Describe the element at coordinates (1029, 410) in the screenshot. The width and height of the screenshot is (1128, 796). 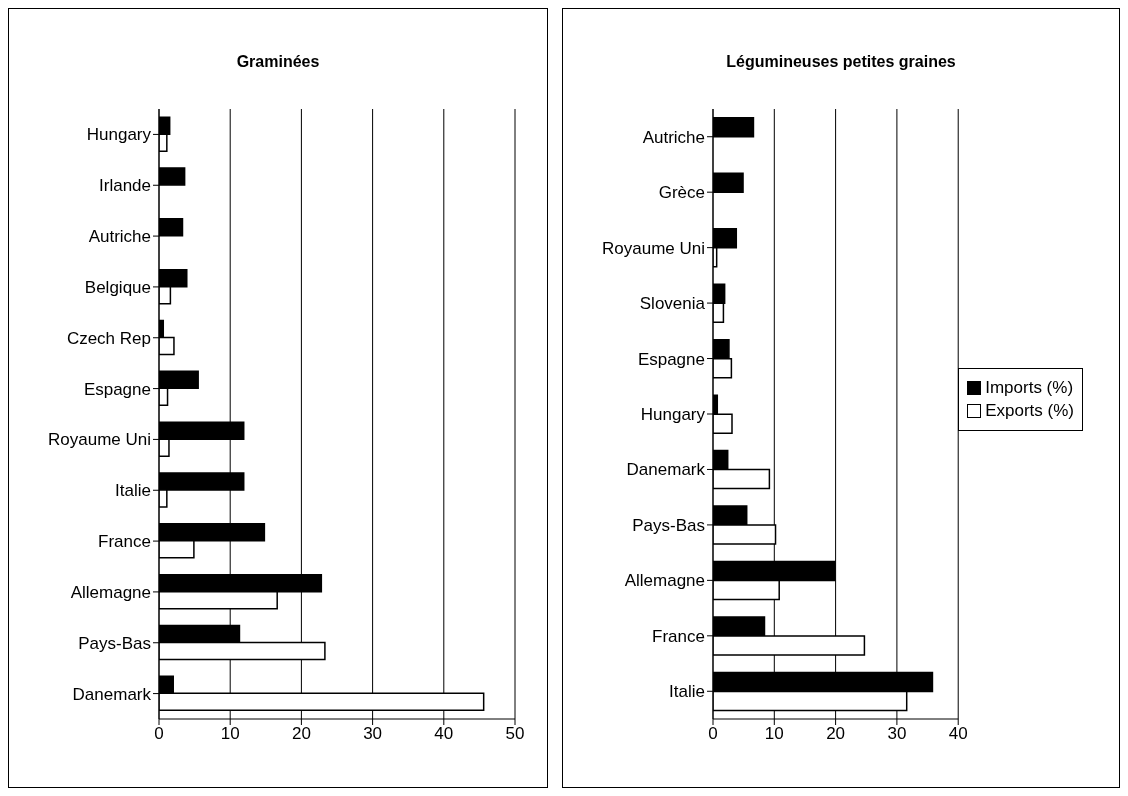
I see `legend-label: Exports (%)` at that location.